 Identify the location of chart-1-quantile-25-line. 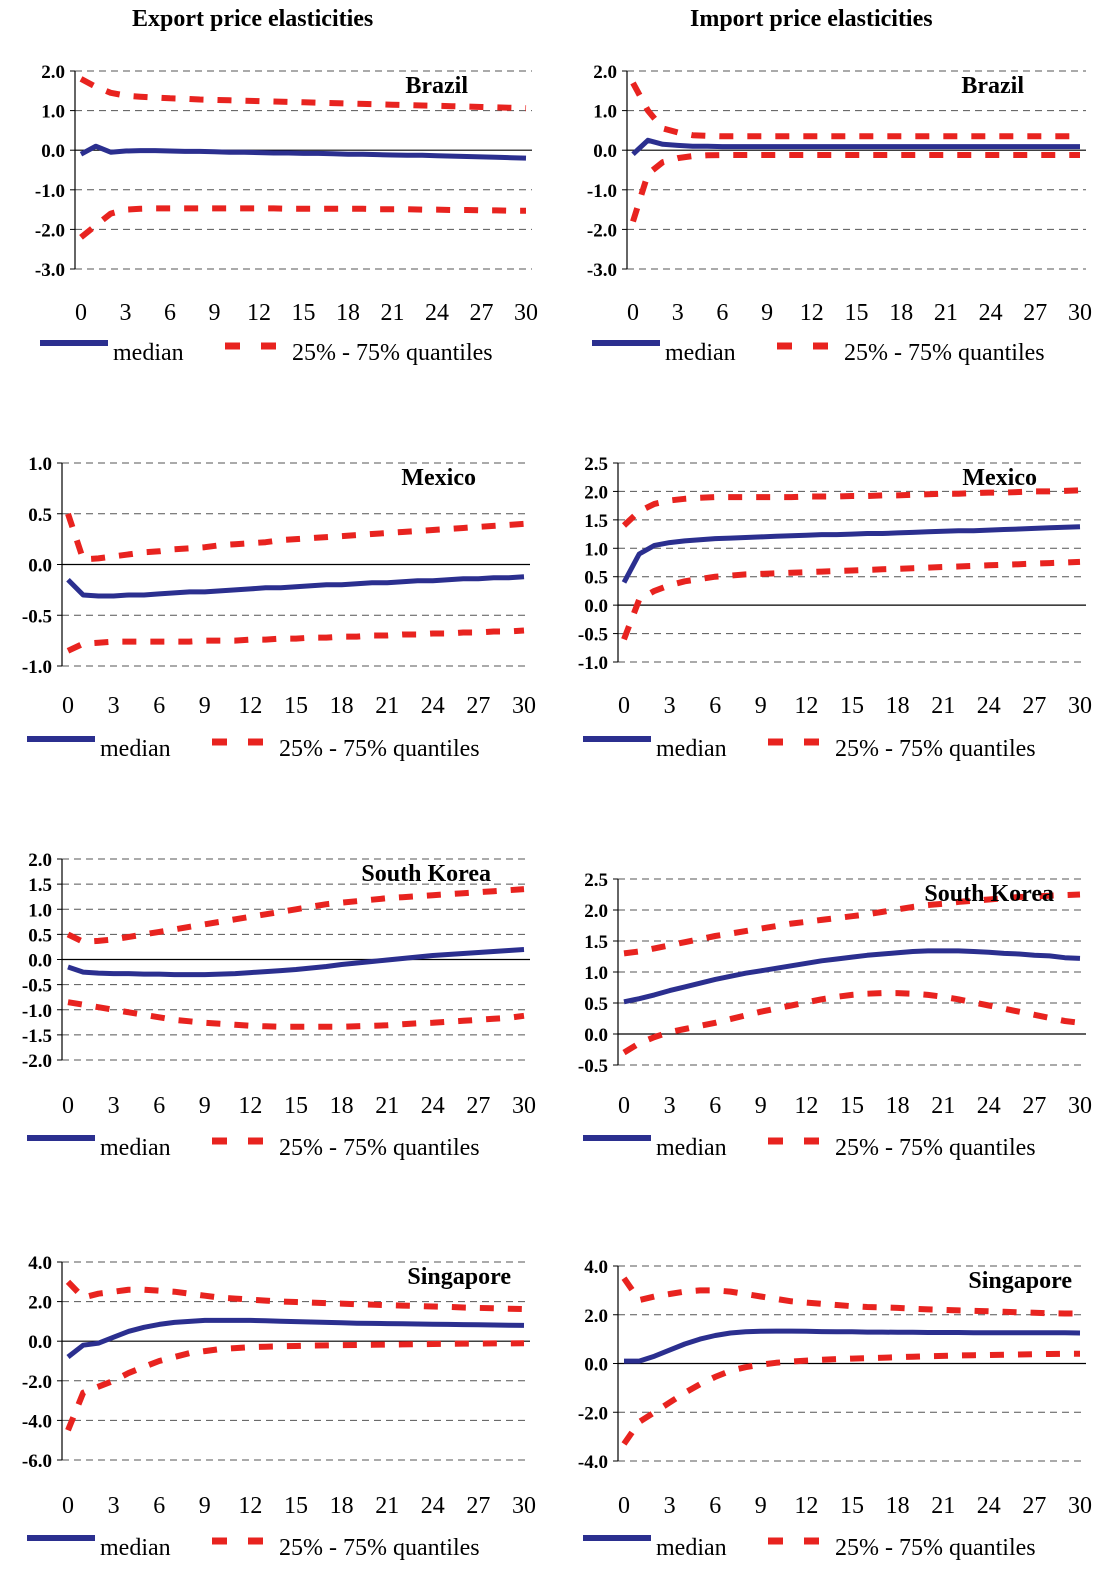
(302, 222).